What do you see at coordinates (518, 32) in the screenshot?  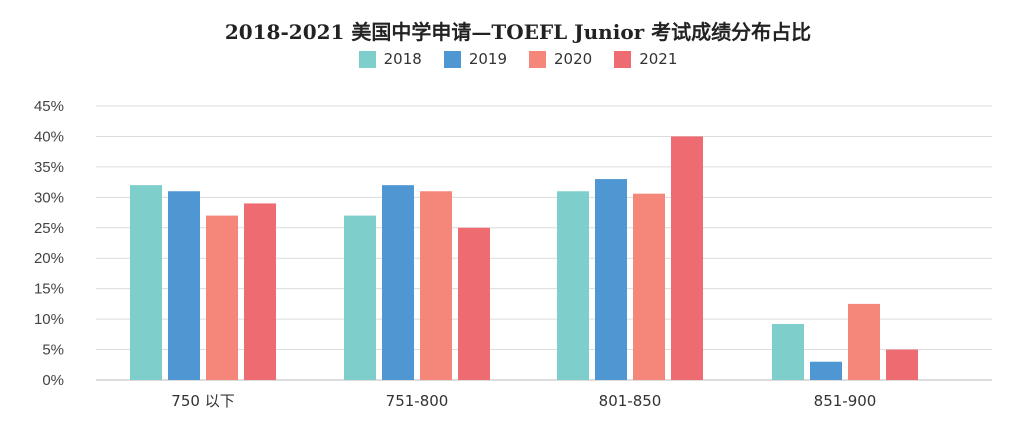 I see `chart-title: 2018-2021 美国中学申请—TOEFL Junior 考试成绩分布占比` at bounding box center [518, 32].